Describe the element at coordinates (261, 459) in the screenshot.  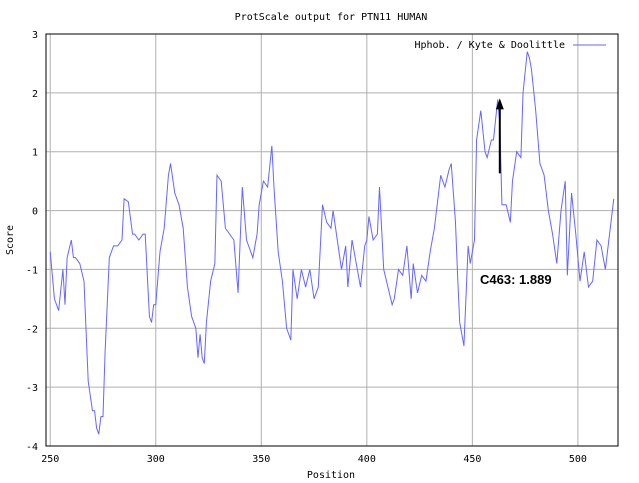
I see `x-tick-label: 350` at that location.